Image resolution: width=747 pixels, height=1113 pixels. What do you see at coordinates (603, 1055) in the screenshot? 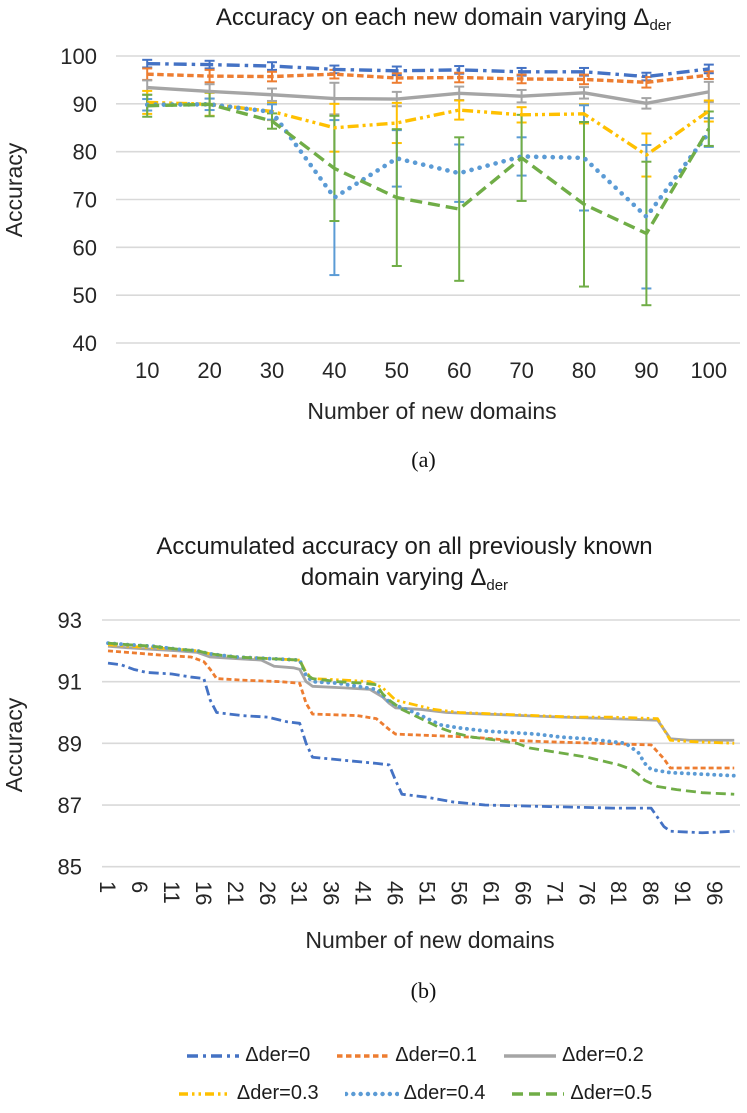
I see `legend-label: Δder=0.2` at bounding box center [603, 1055].